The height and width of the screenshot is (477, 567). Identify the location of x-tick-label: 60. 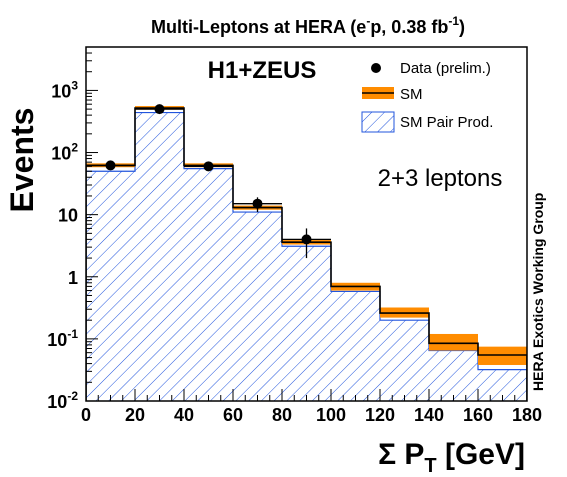
(233, 415).